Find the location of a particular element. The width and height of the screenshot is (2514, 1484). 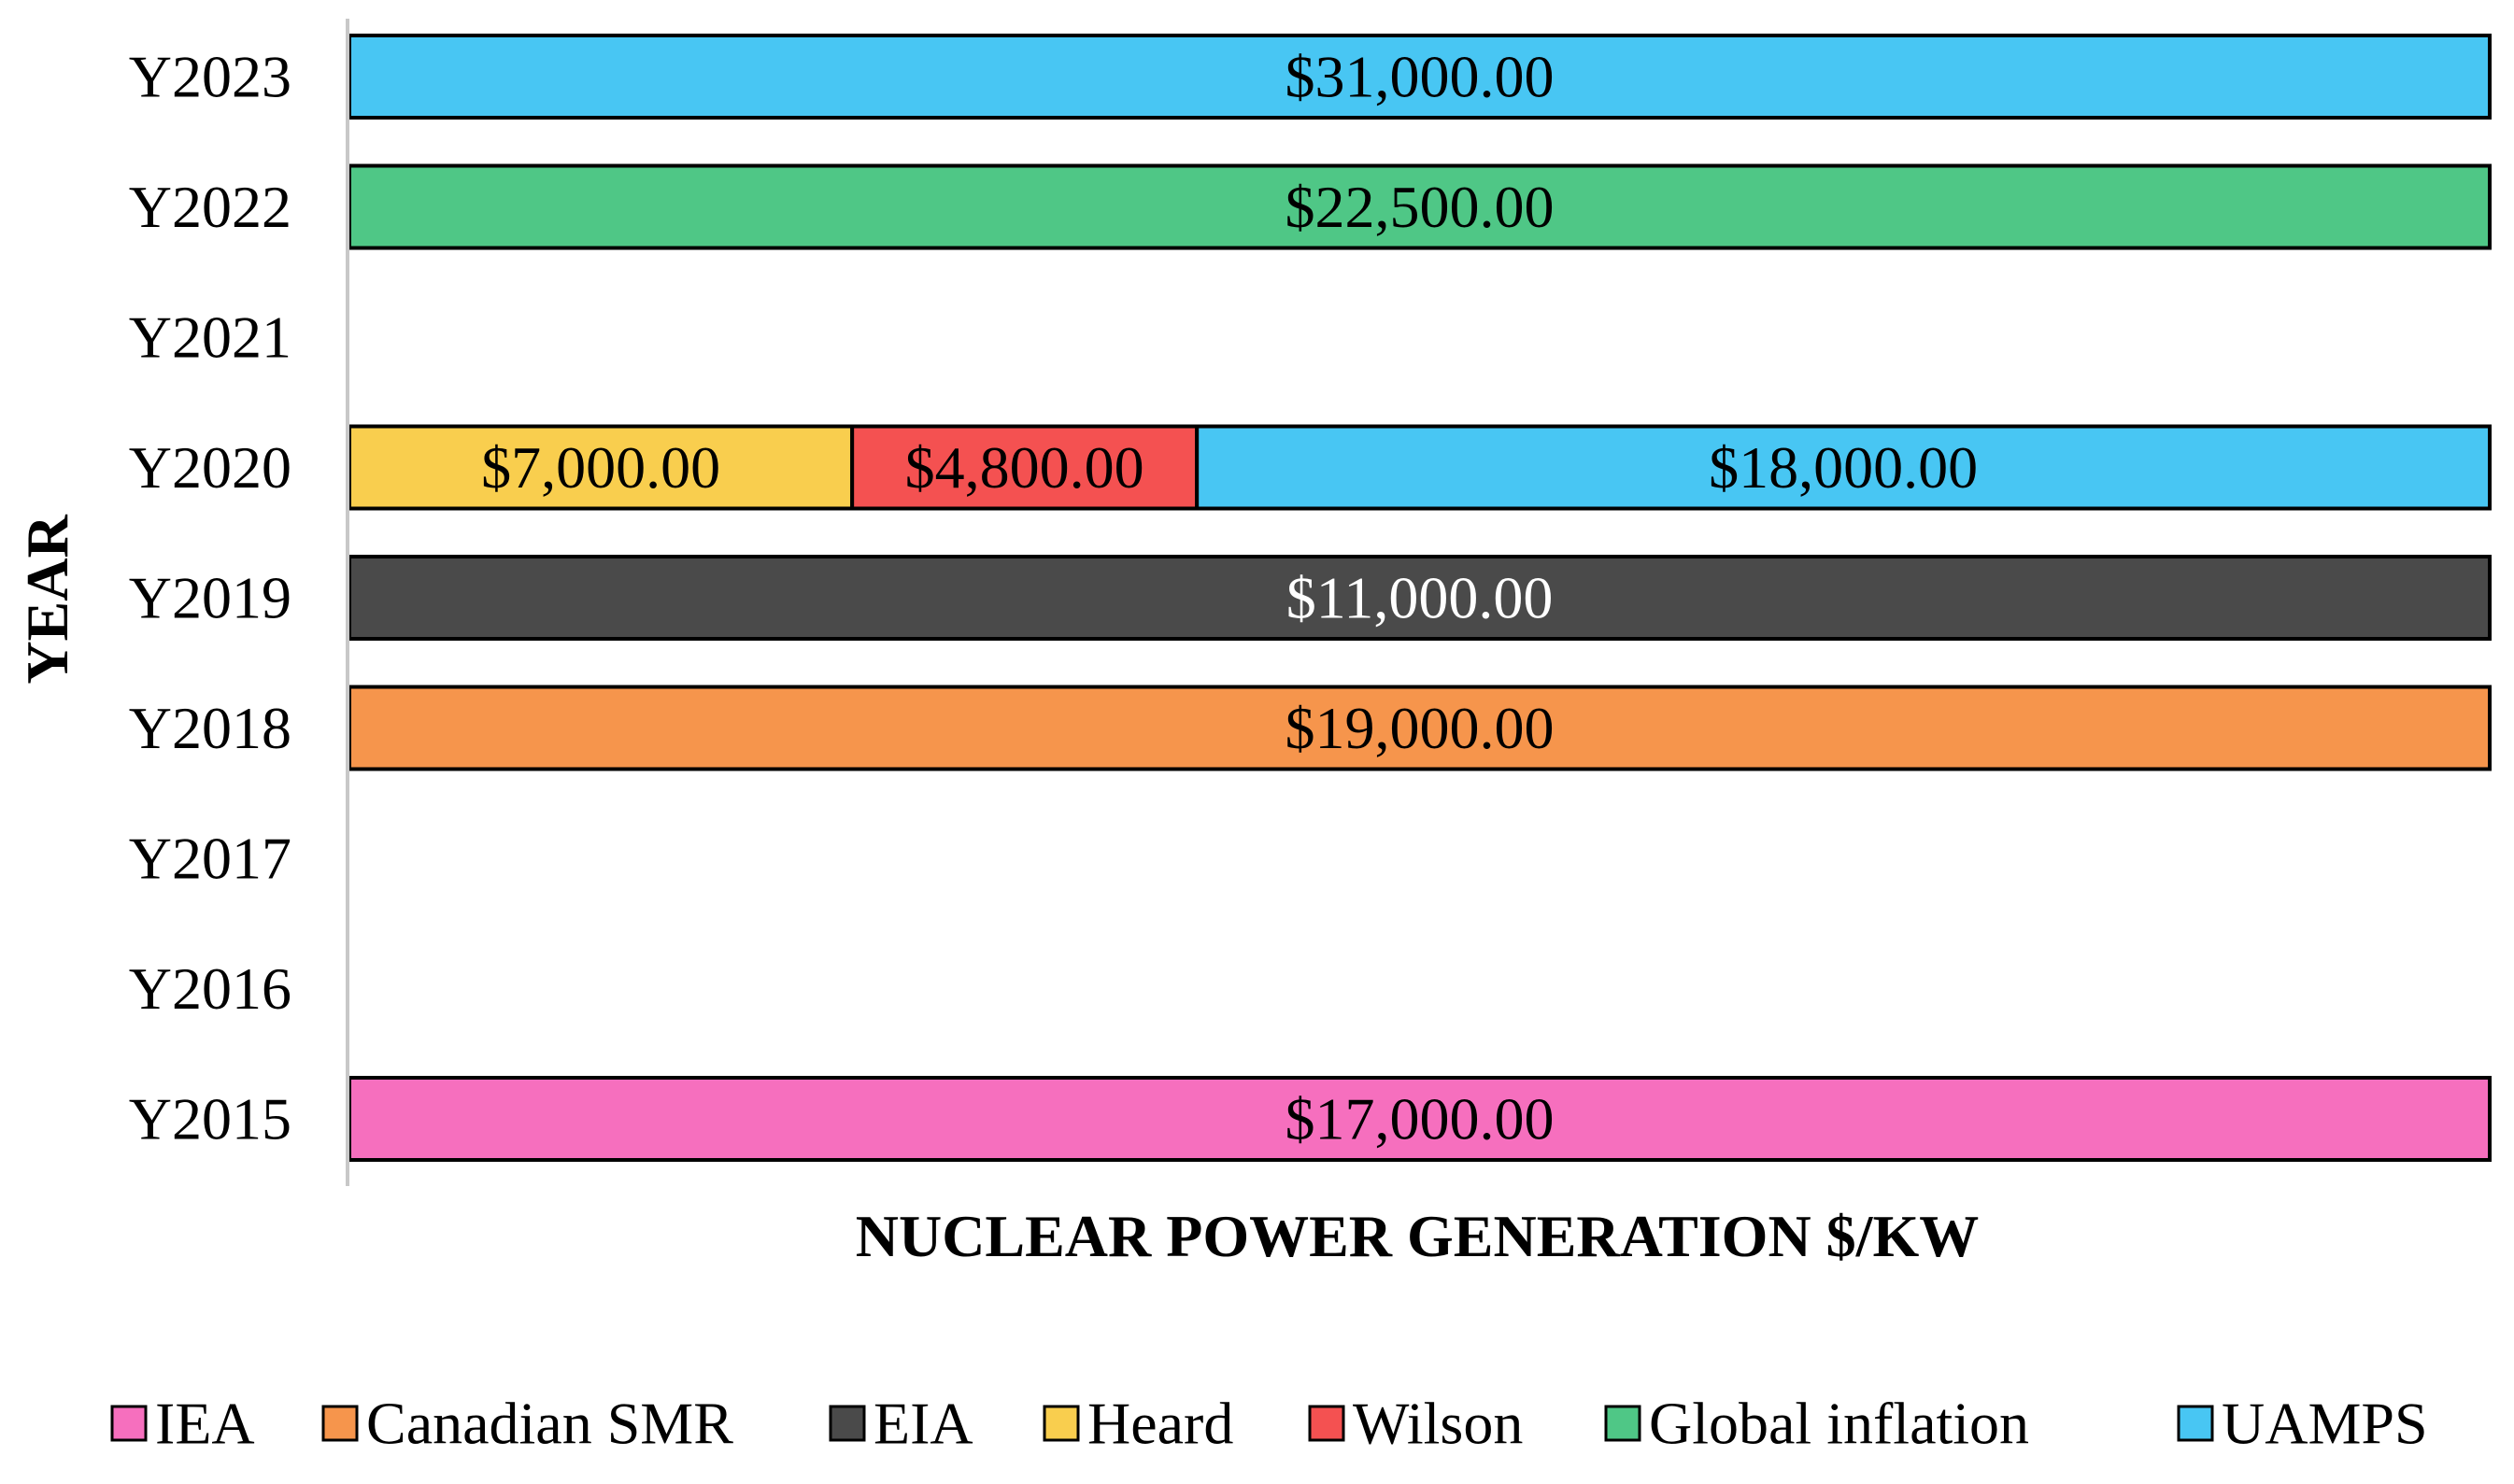

y-tick-label: Y2016 is located at coordinates (210, 988).